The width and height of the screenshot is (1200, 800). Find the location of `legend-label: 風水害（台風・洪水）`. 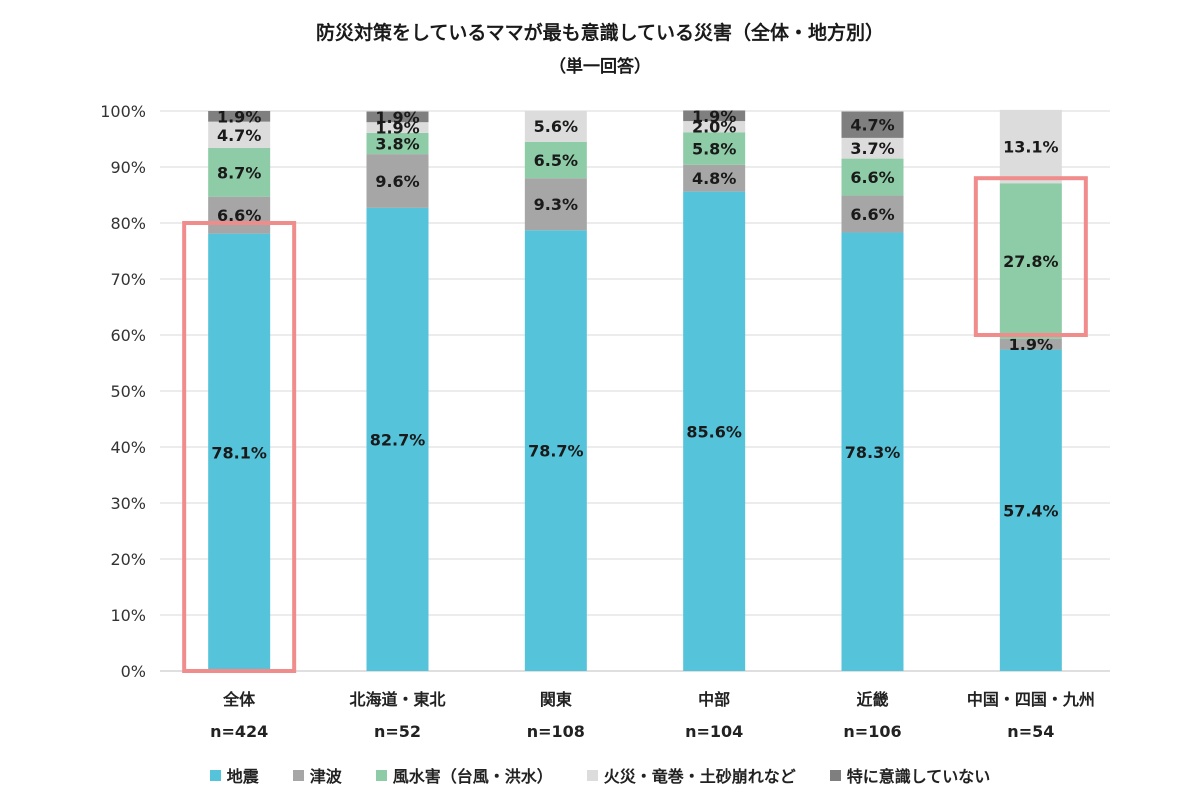

legend-label: 風水害（台風・洪水） is located at coordinates (472, 776).